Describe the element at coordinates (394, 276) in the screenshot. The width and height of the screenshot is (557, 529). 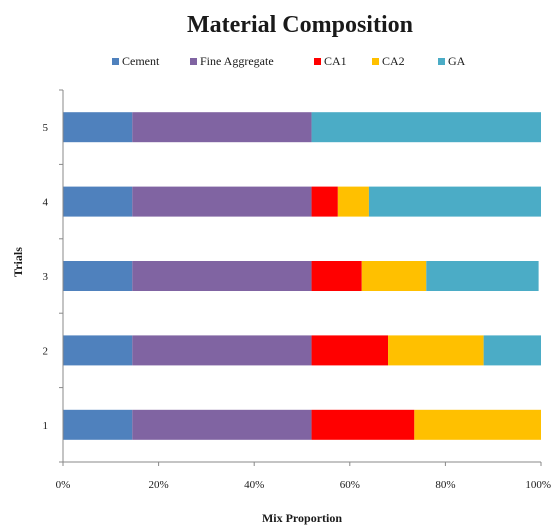
I see `bar-trial-3-ca2` at that location.